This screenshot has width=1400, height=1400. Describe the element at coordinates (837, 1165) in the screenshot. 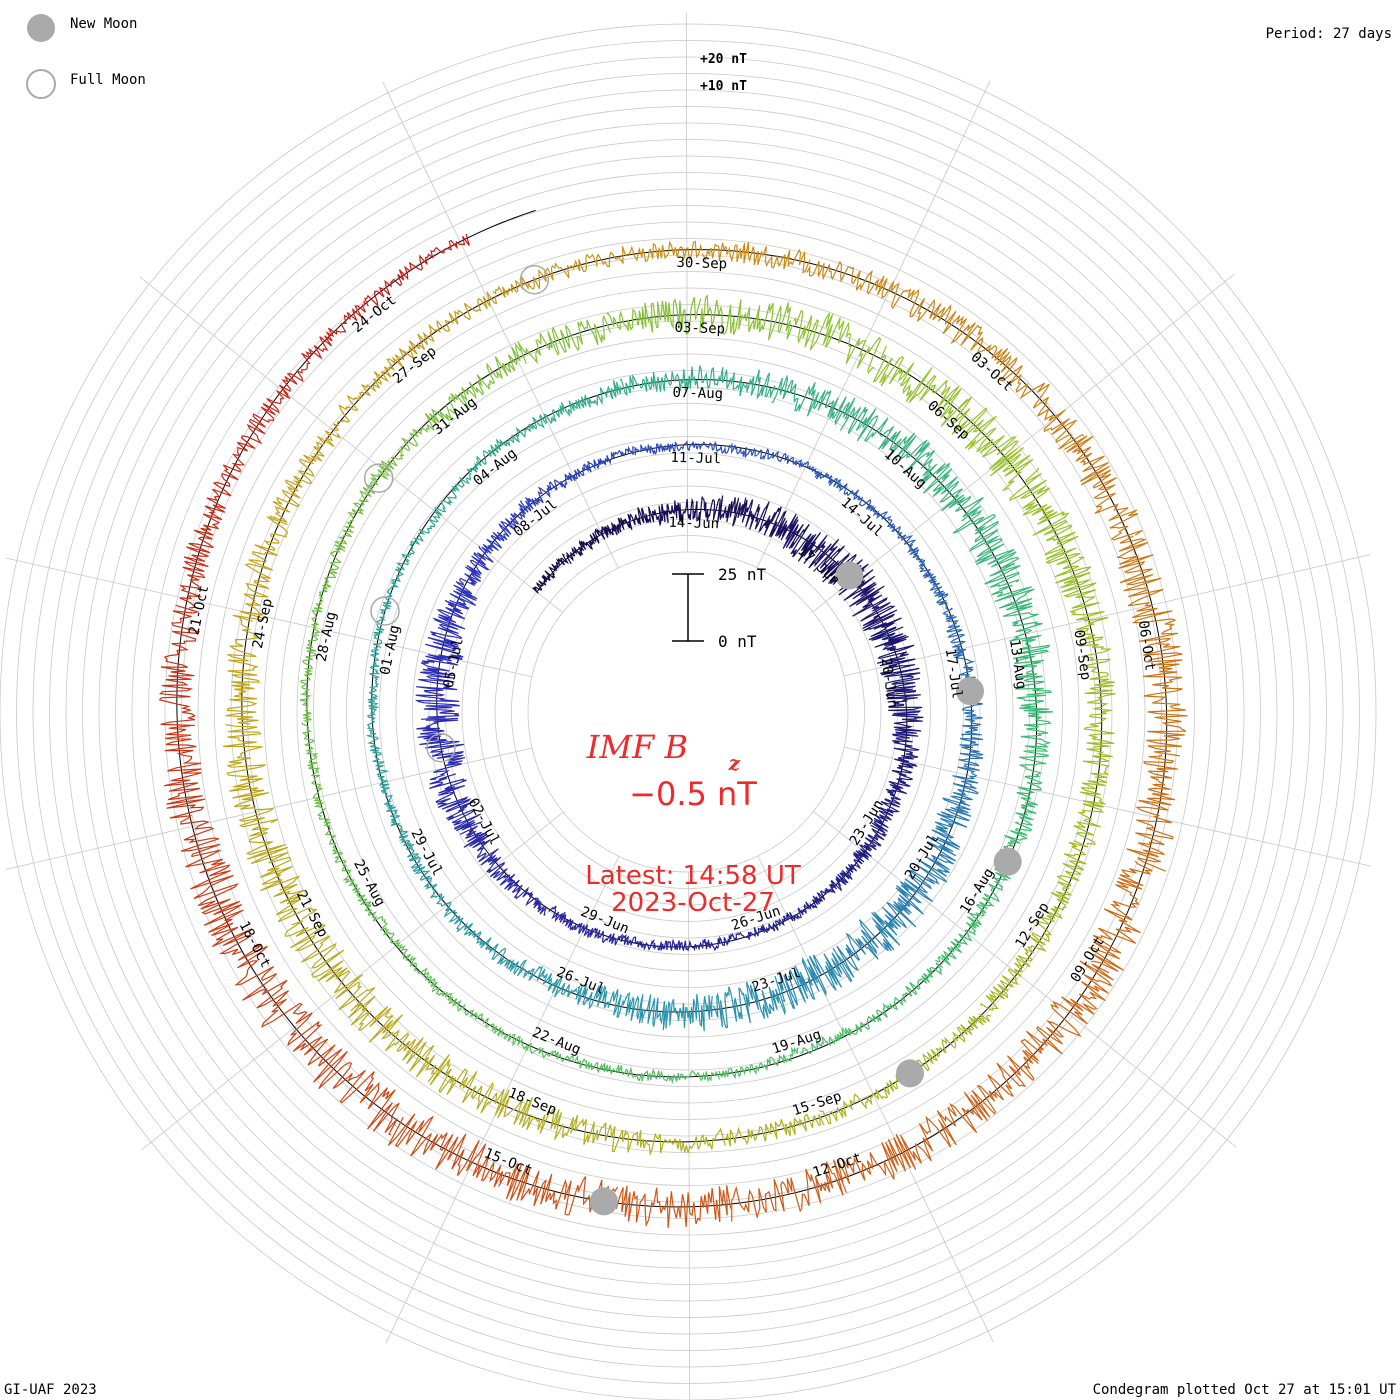

I see `date-label: 12-Oct` at that location.